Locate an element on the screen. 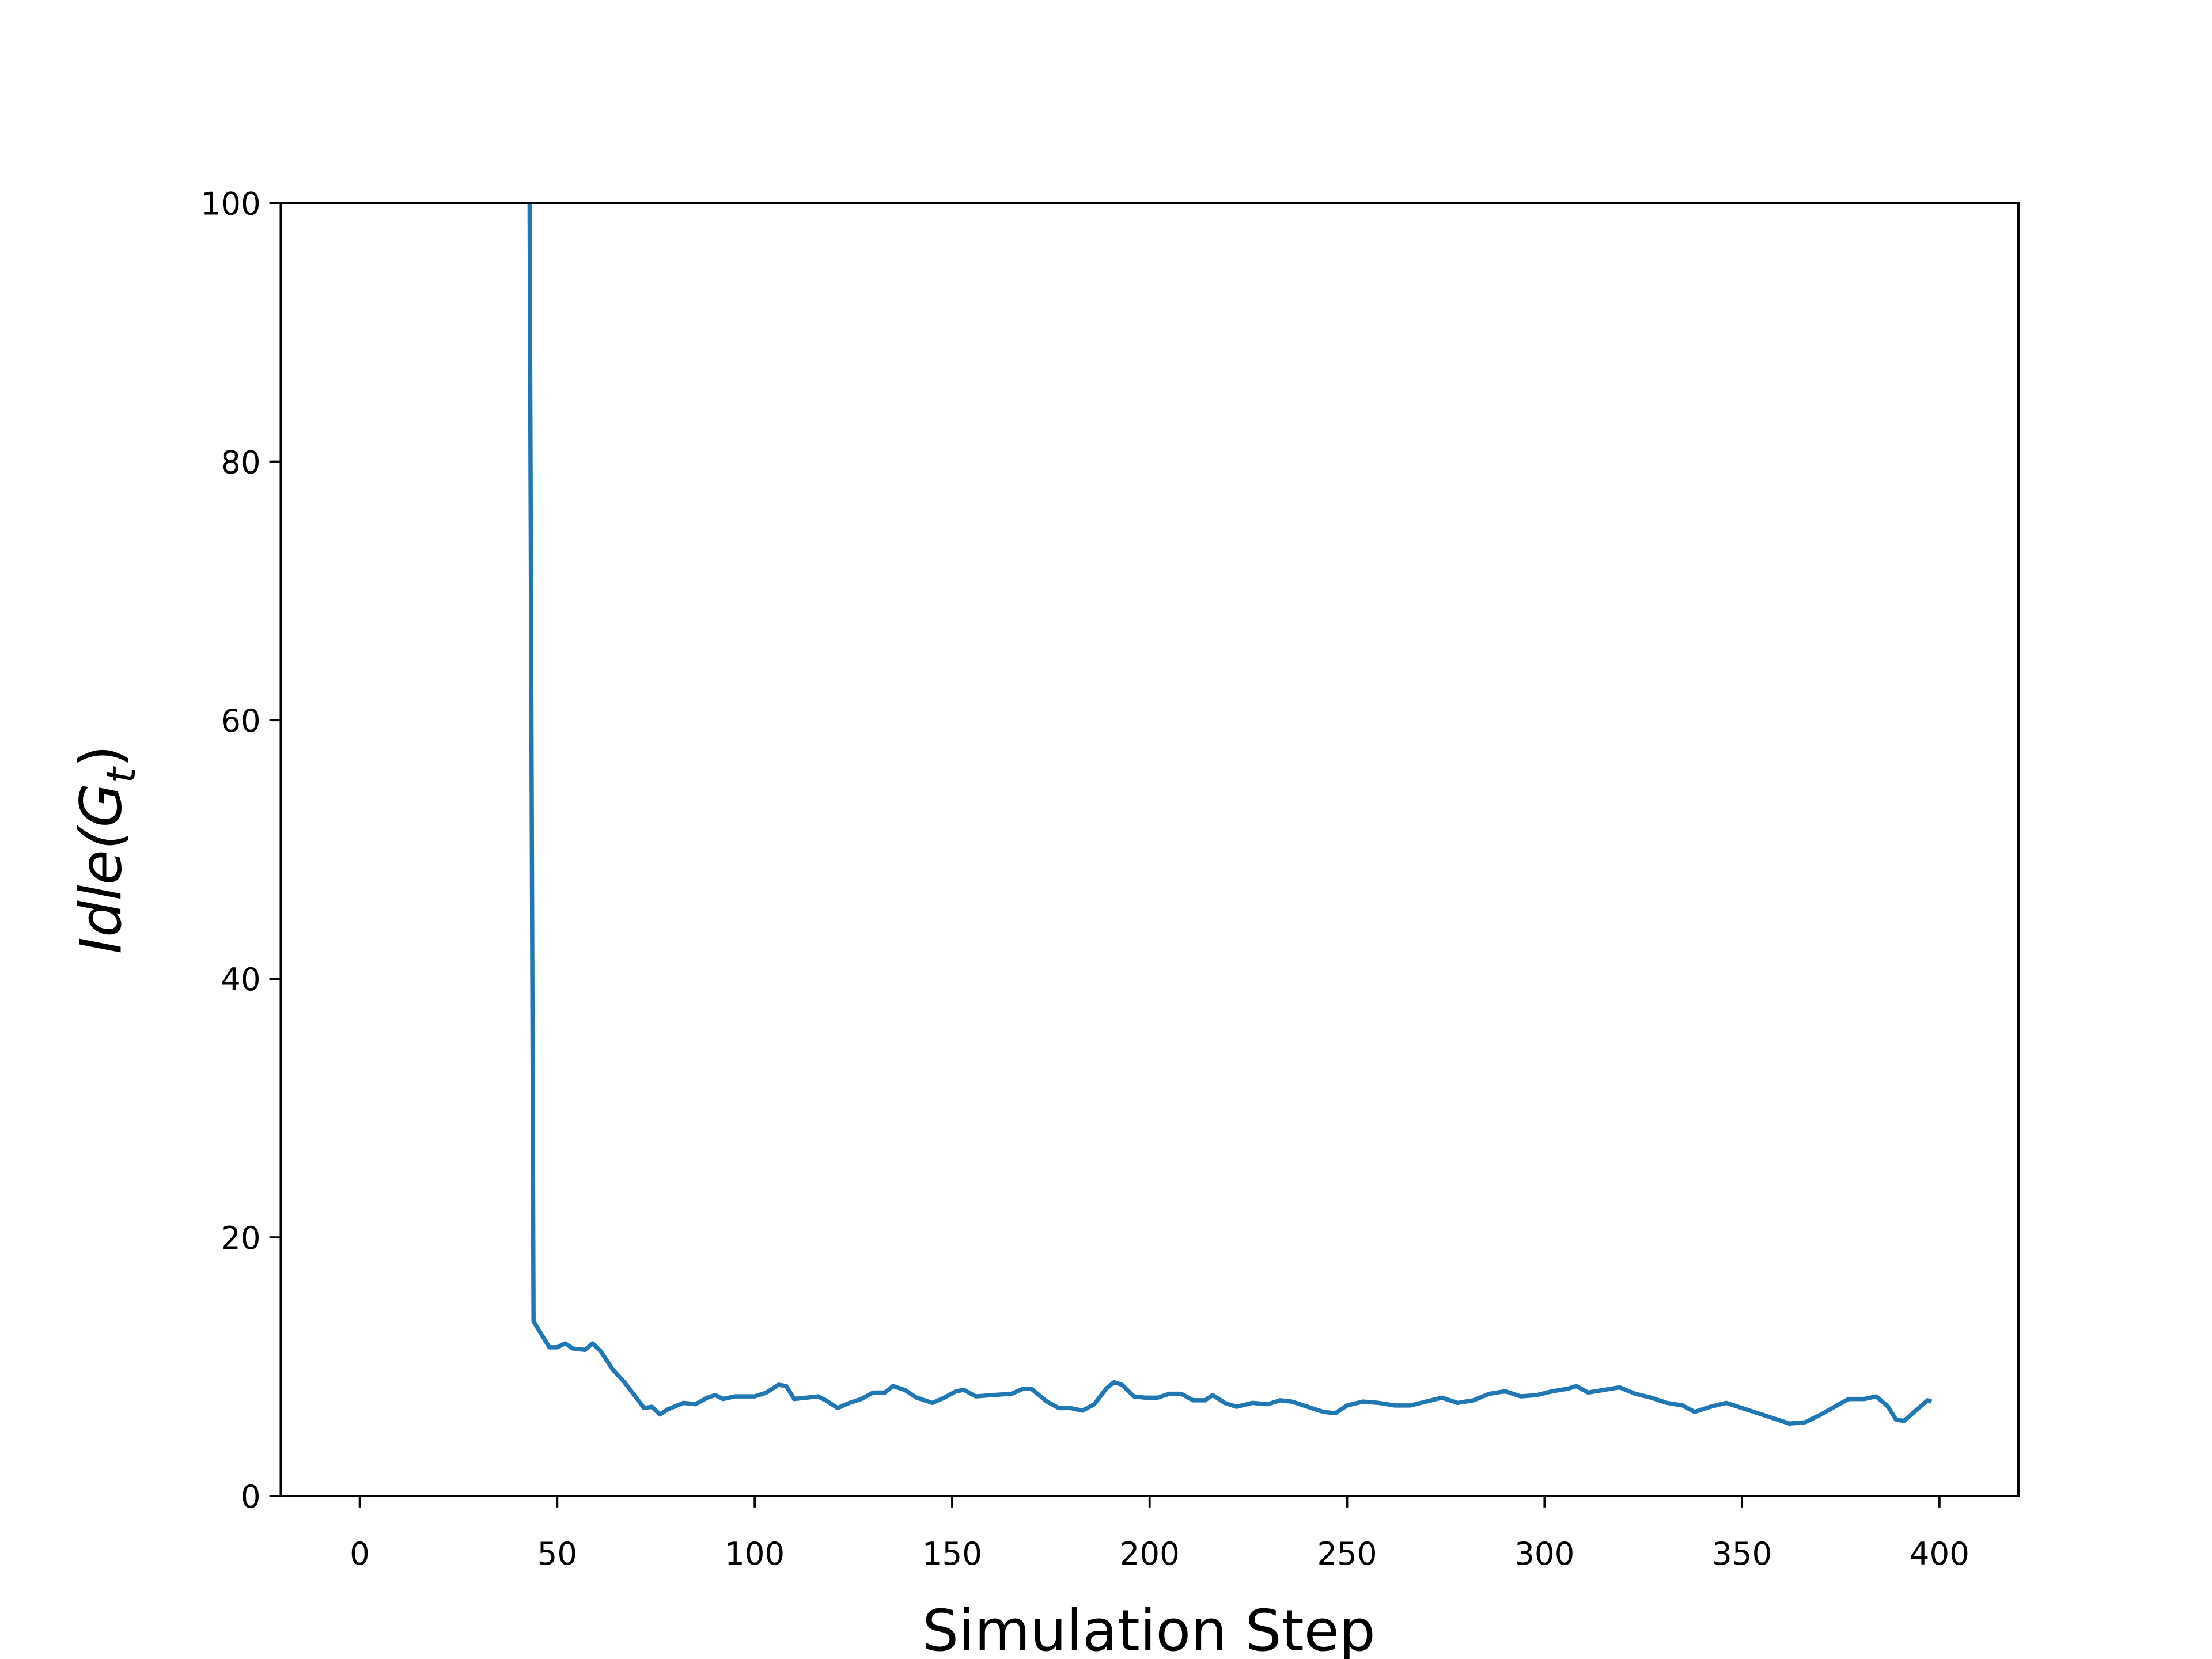 This screenshot has height=1659, width=2212. y-axis-label-main: Idle(G is located at coordinates (101, 868).